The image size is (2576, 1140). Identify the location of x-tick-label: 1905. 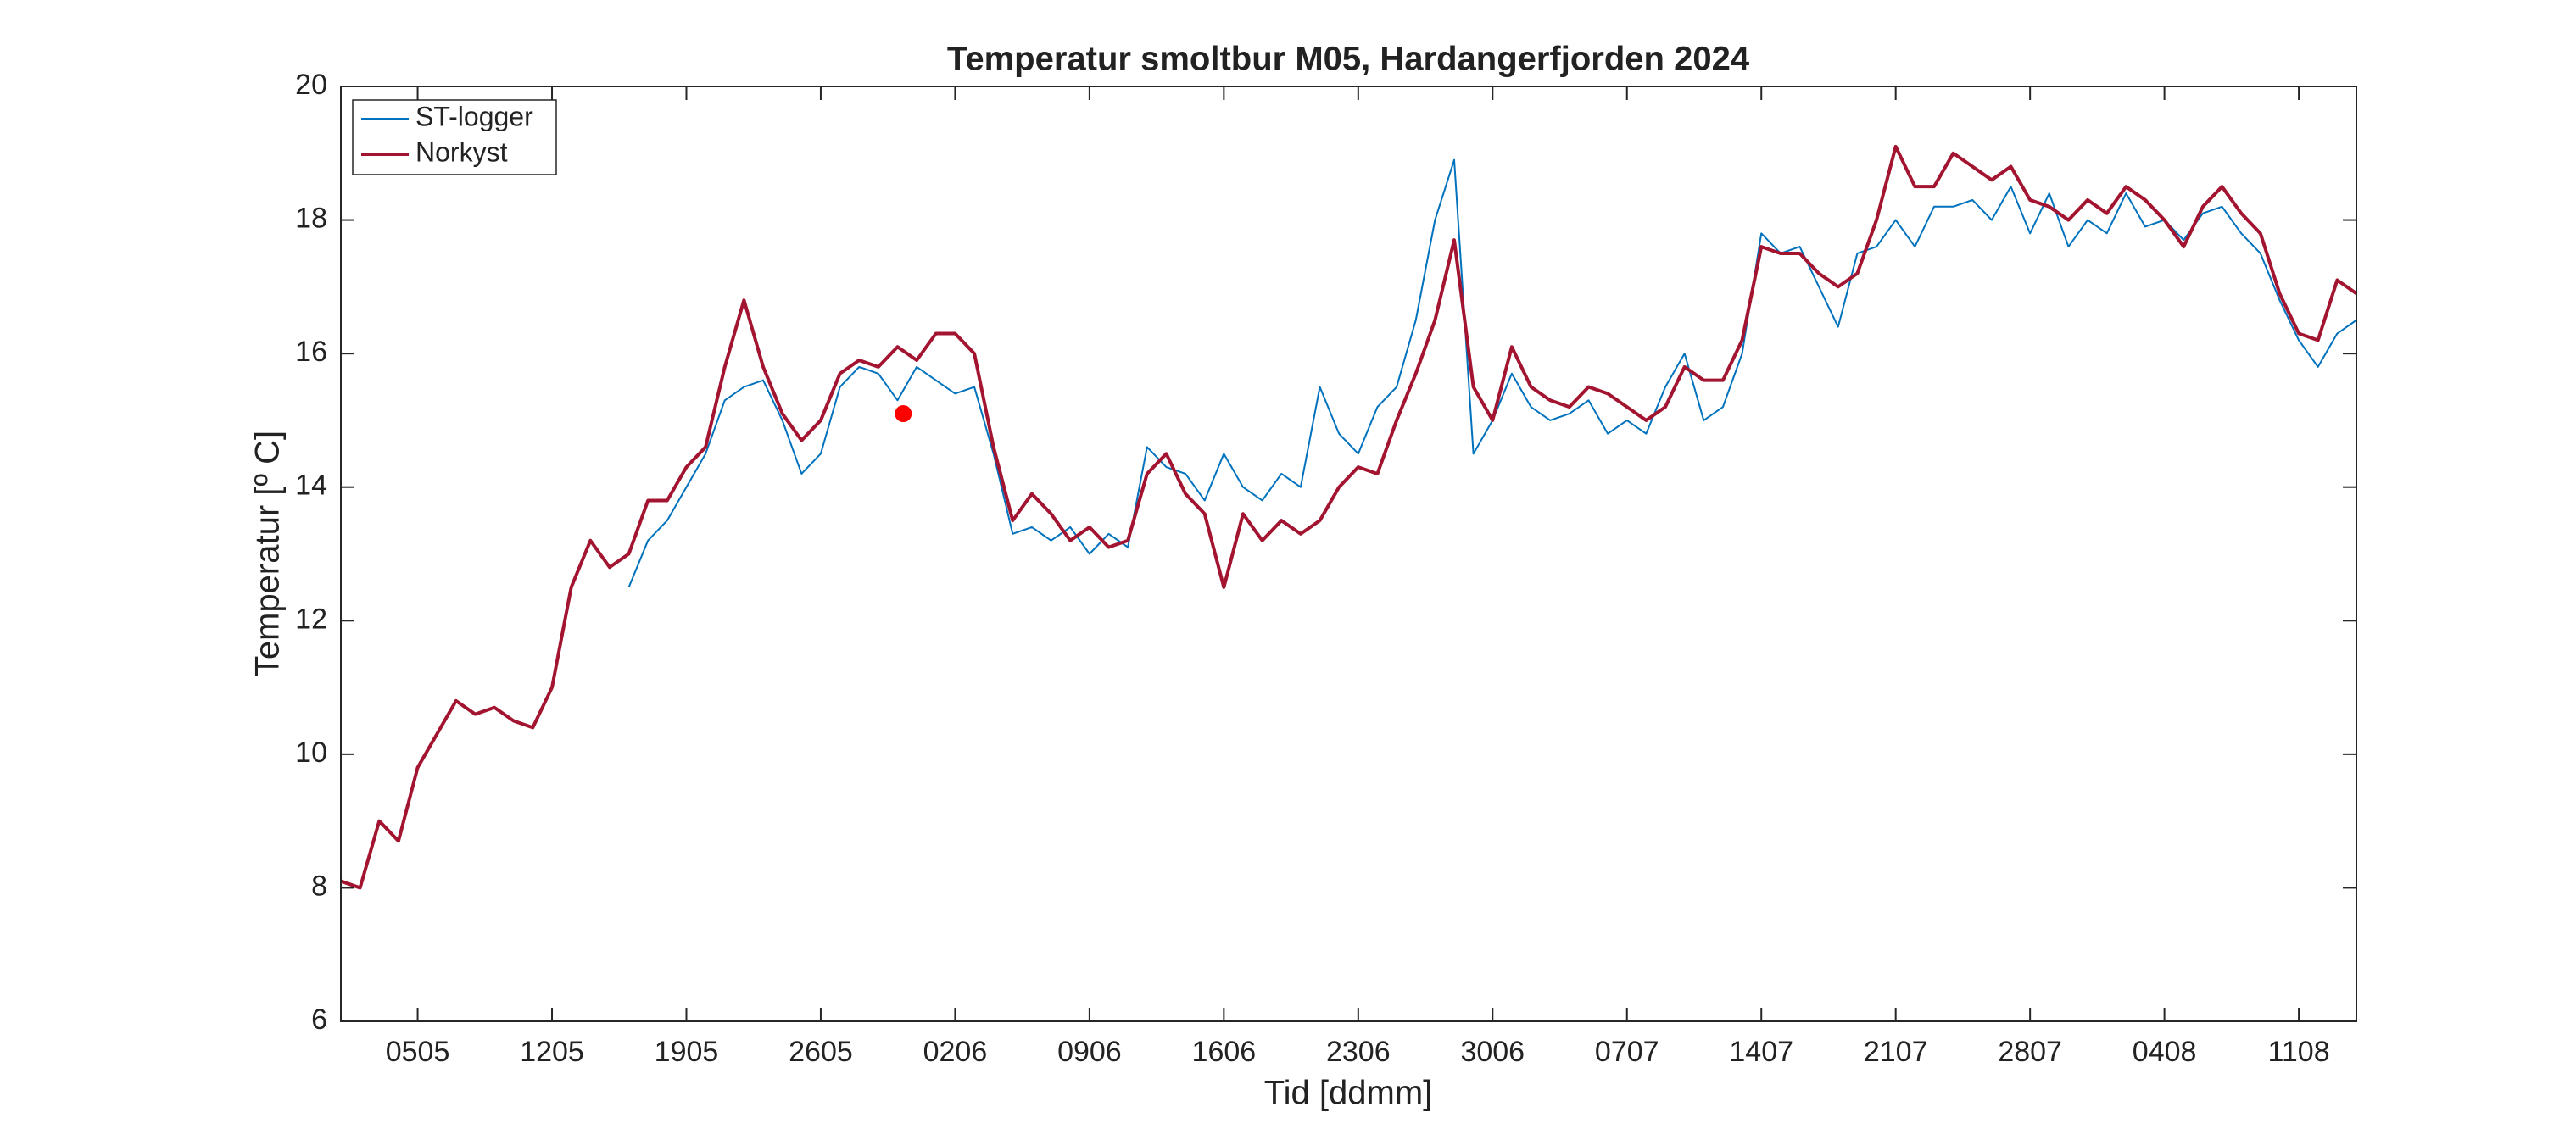
(687, 1052).